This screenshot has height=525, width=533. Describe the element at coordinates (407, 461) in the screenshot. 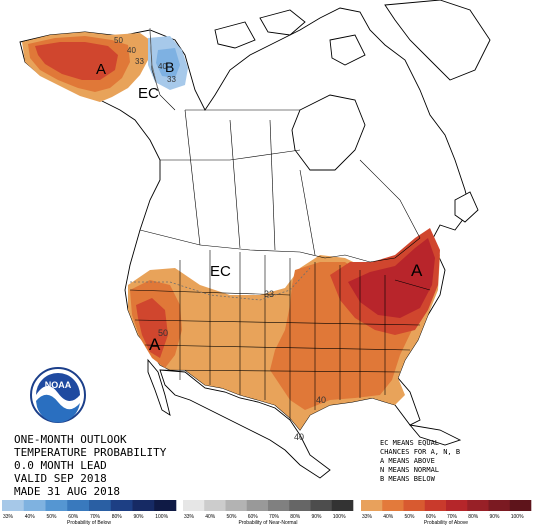

I see `legend-line-3: A MEANS ABOVE` at that location.